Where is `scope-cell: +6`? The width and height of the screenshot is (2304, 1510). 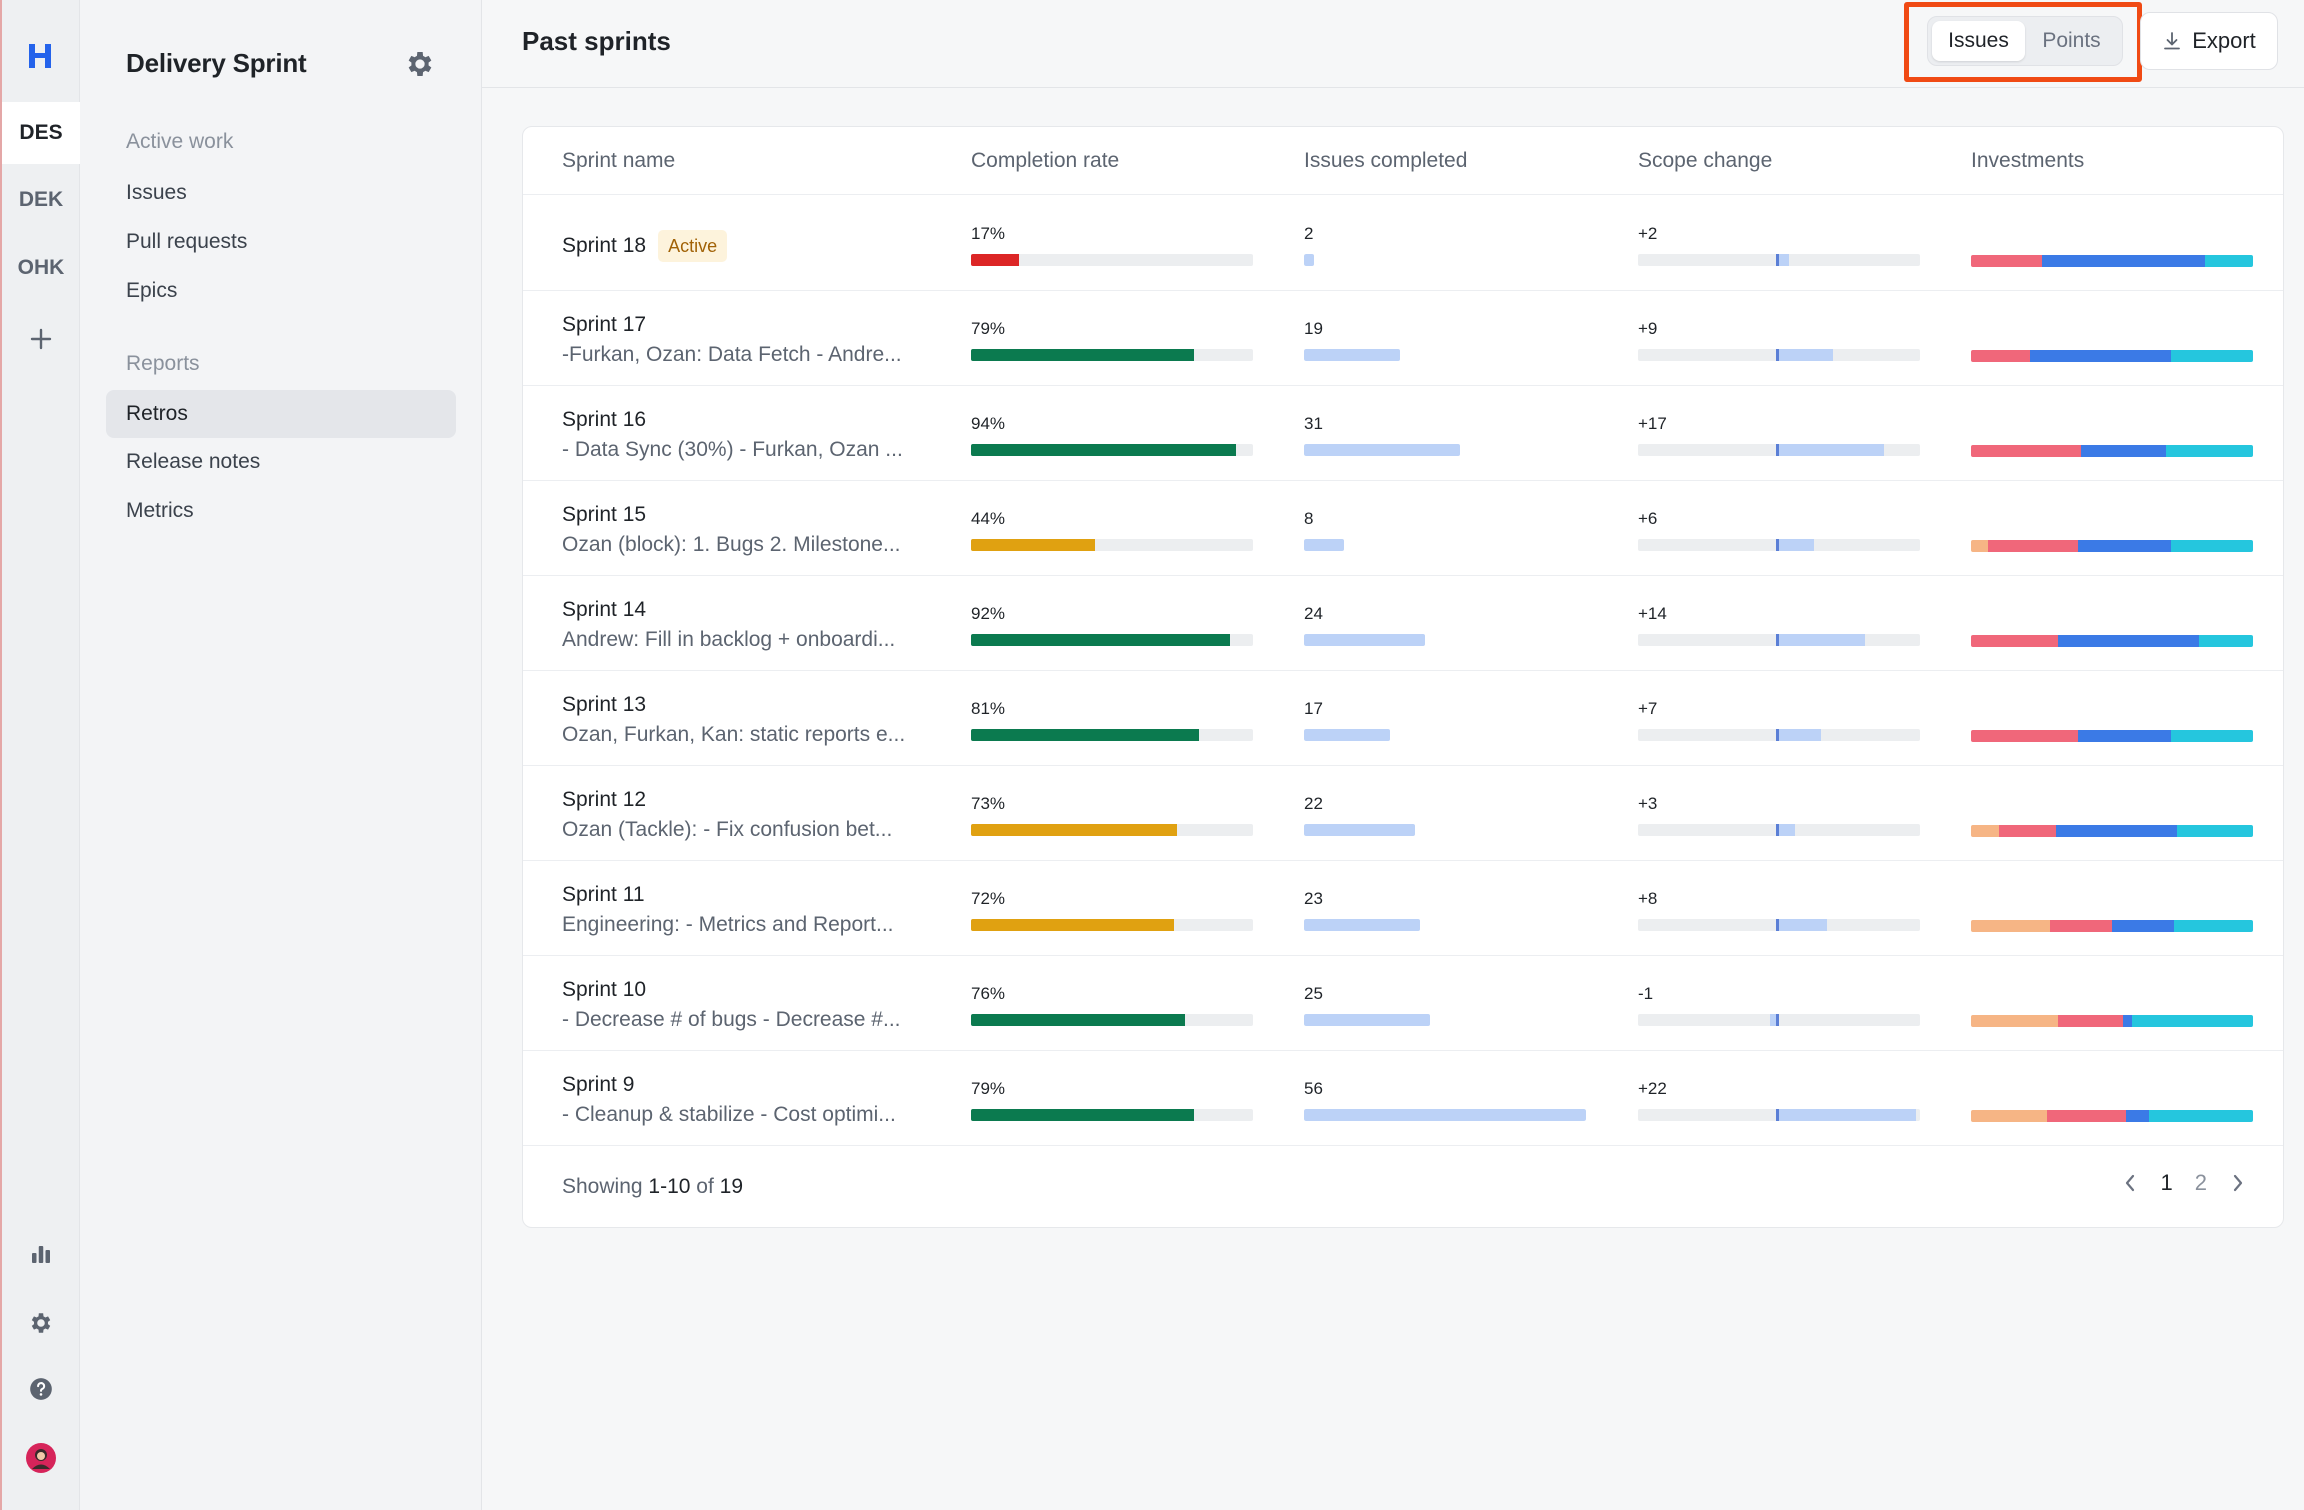 scope-cell: +6 is located at coordinates (1779, 530).